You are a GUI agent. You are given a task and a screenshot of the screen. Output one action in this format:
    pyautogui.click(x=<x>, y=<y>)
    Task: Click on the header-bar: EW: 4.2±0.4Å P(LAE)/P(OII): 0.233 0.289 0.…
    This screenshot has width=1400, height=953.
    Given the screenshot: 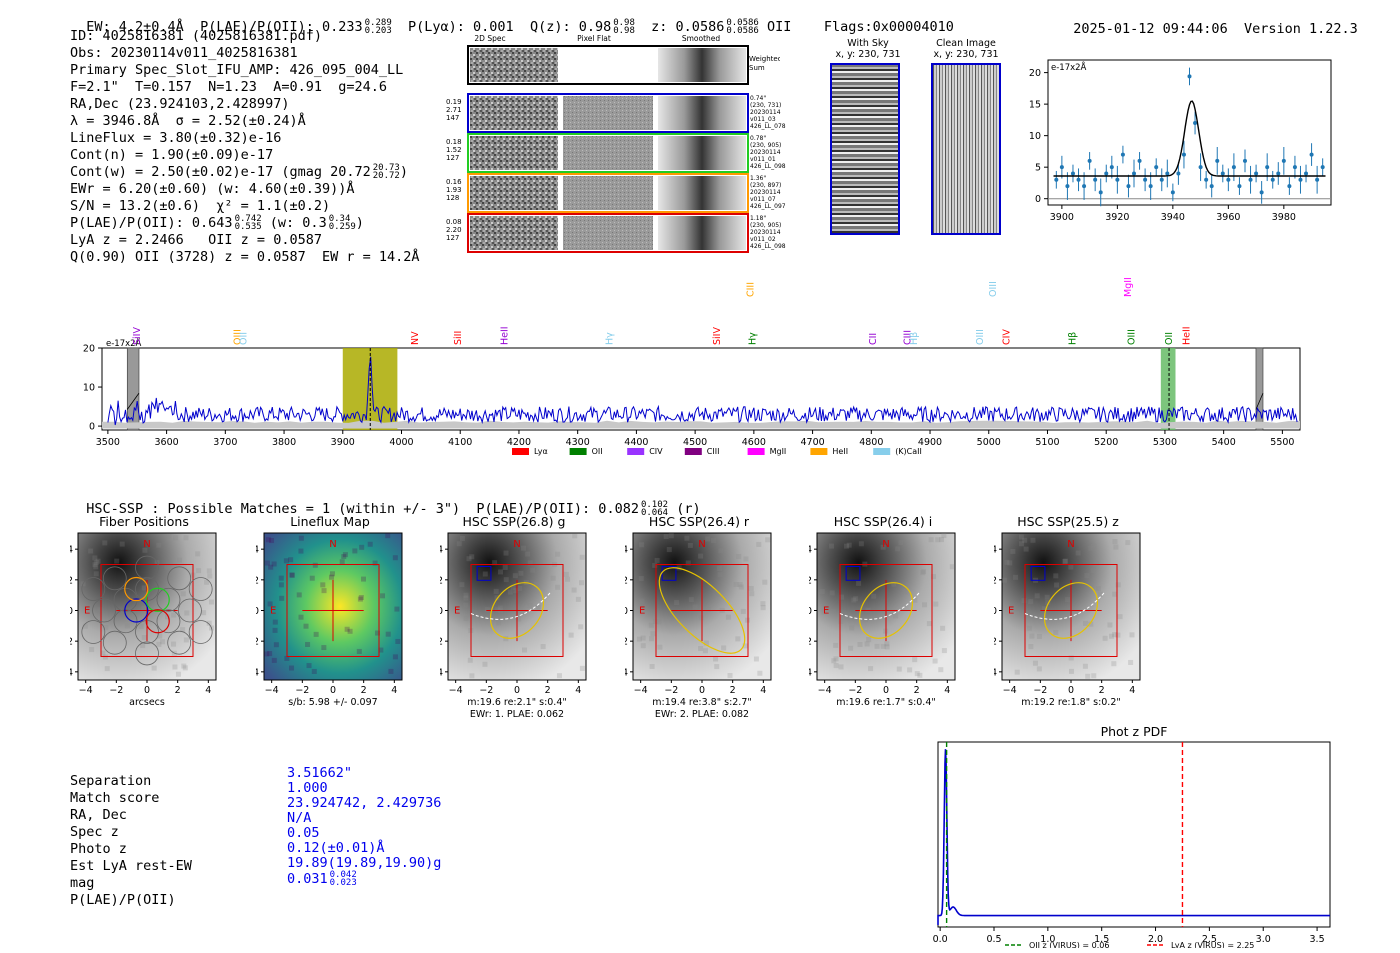 What is the action you would take?
    pyautogui.click(x=512, y=19)
    